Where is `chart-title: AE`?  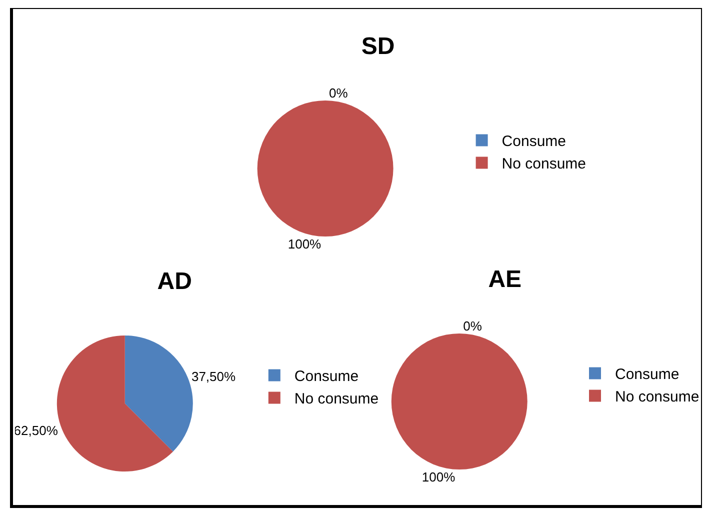
chart-title: AE is located at coordinates (505, 279).